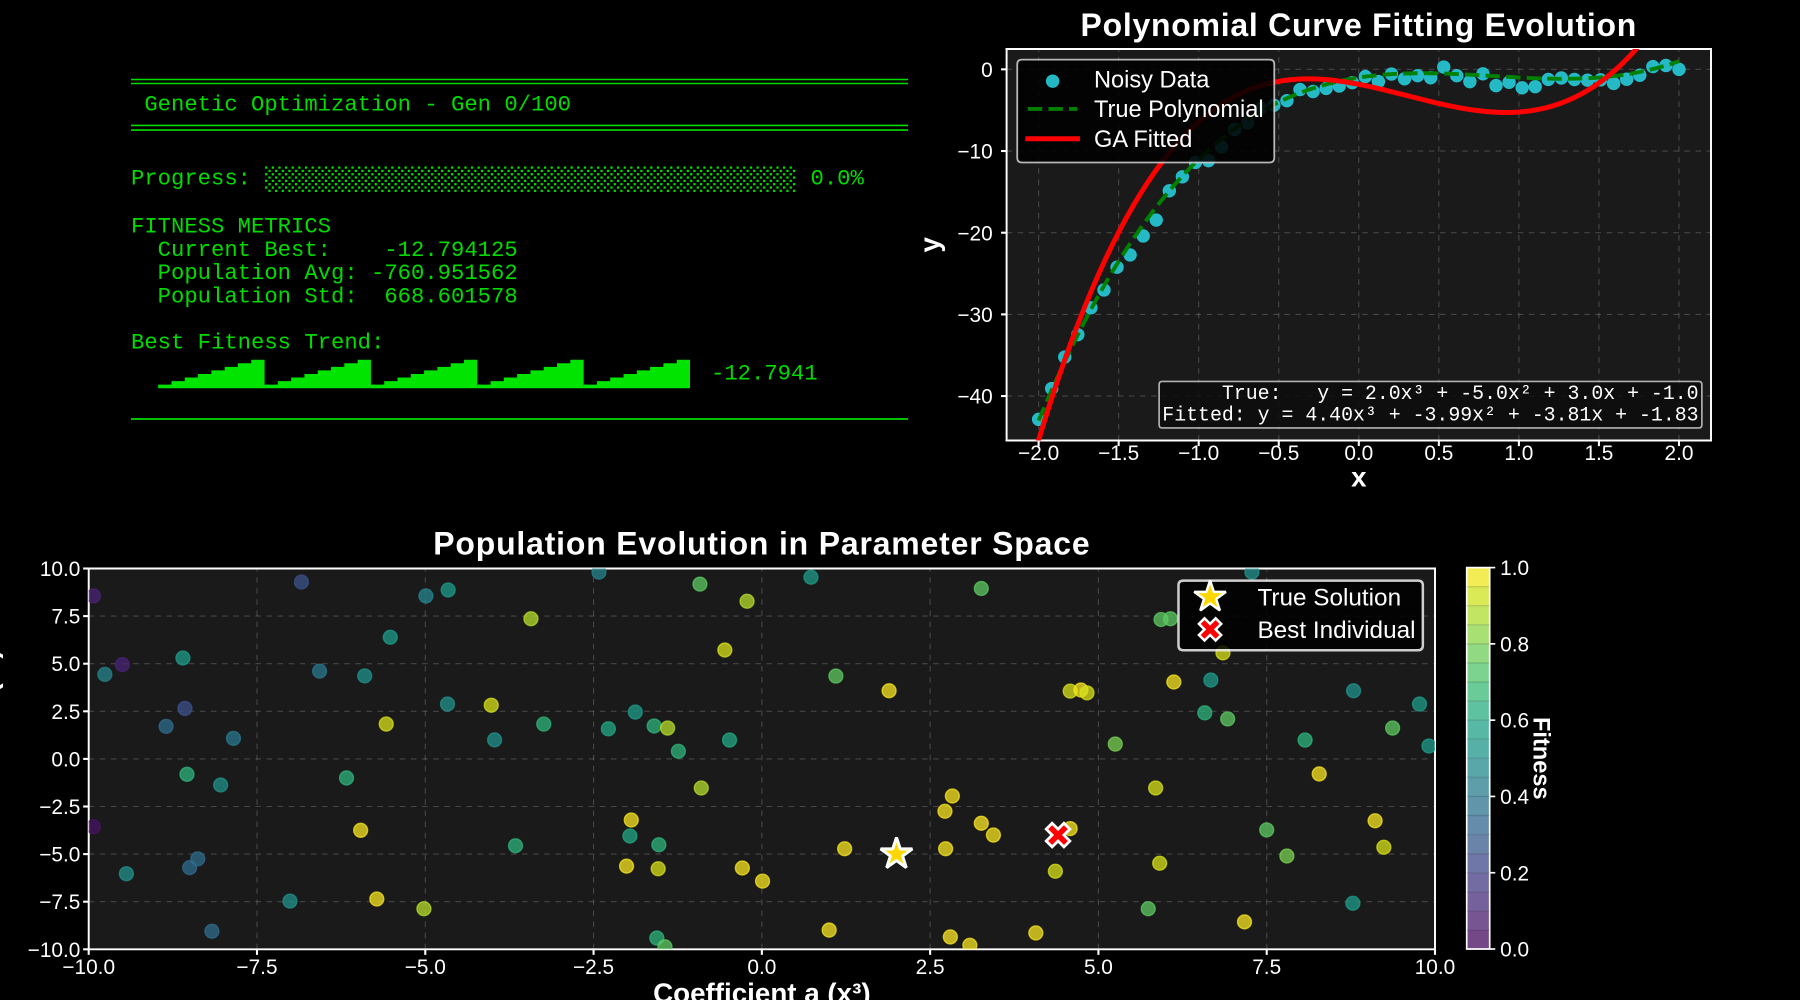 The width and height of the screenshot is (1800, 1000). What do you see at coordinates (761, 544) in the screenshot?
I see `svg-text:Population Evolution in Parame: Population Evolution in Parameter Space` at bounding box center [761, 544].